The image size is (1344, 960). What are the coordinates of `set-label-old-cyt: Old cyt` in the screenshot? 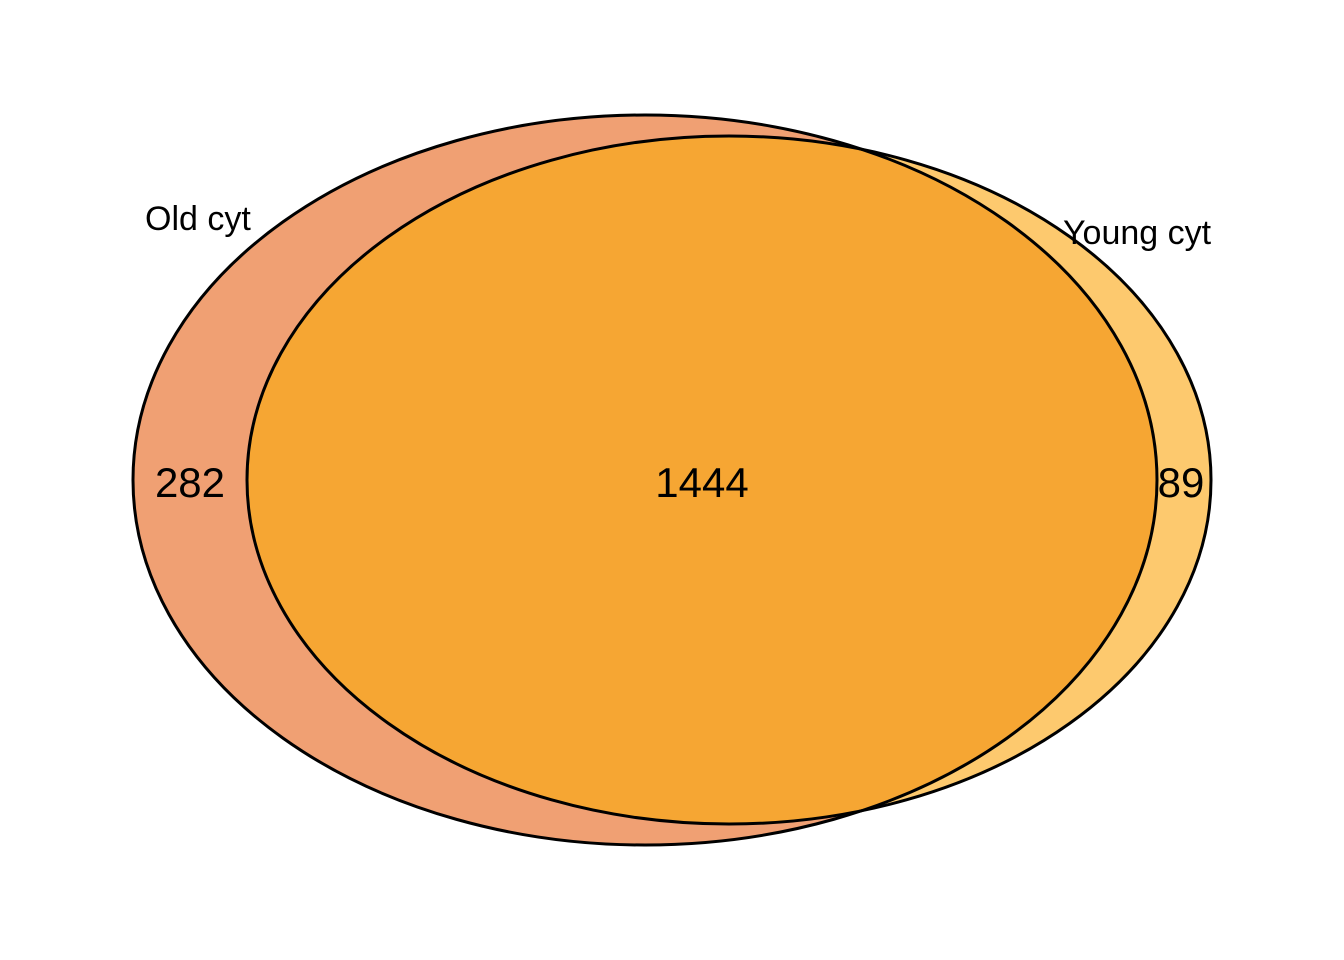 It's located at (198, 219).